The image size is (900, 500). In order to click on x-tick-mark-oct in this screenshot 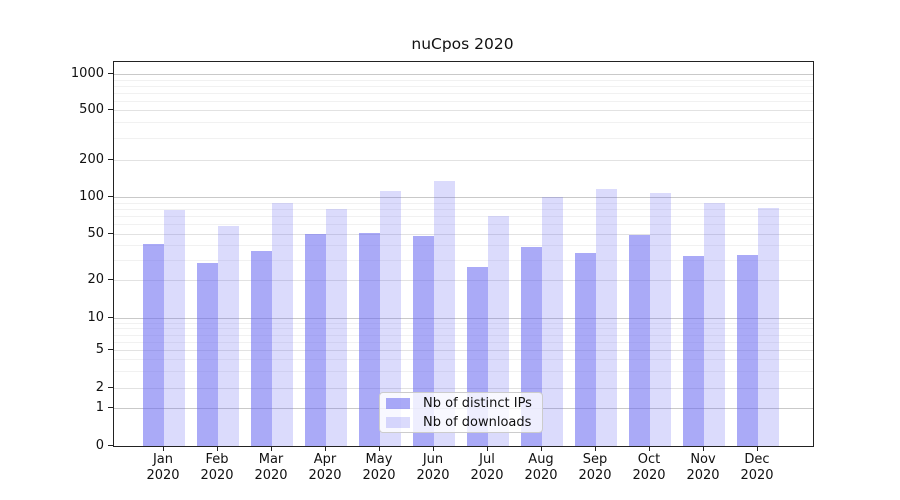, I will do `click(649, 448)`.